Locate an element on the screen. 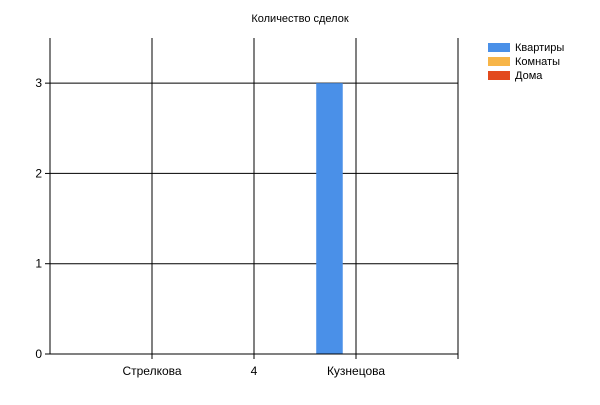 The width and height of the screenshot is (600, 405). y-tick-label: 0 is located at coordinates (38, 354).